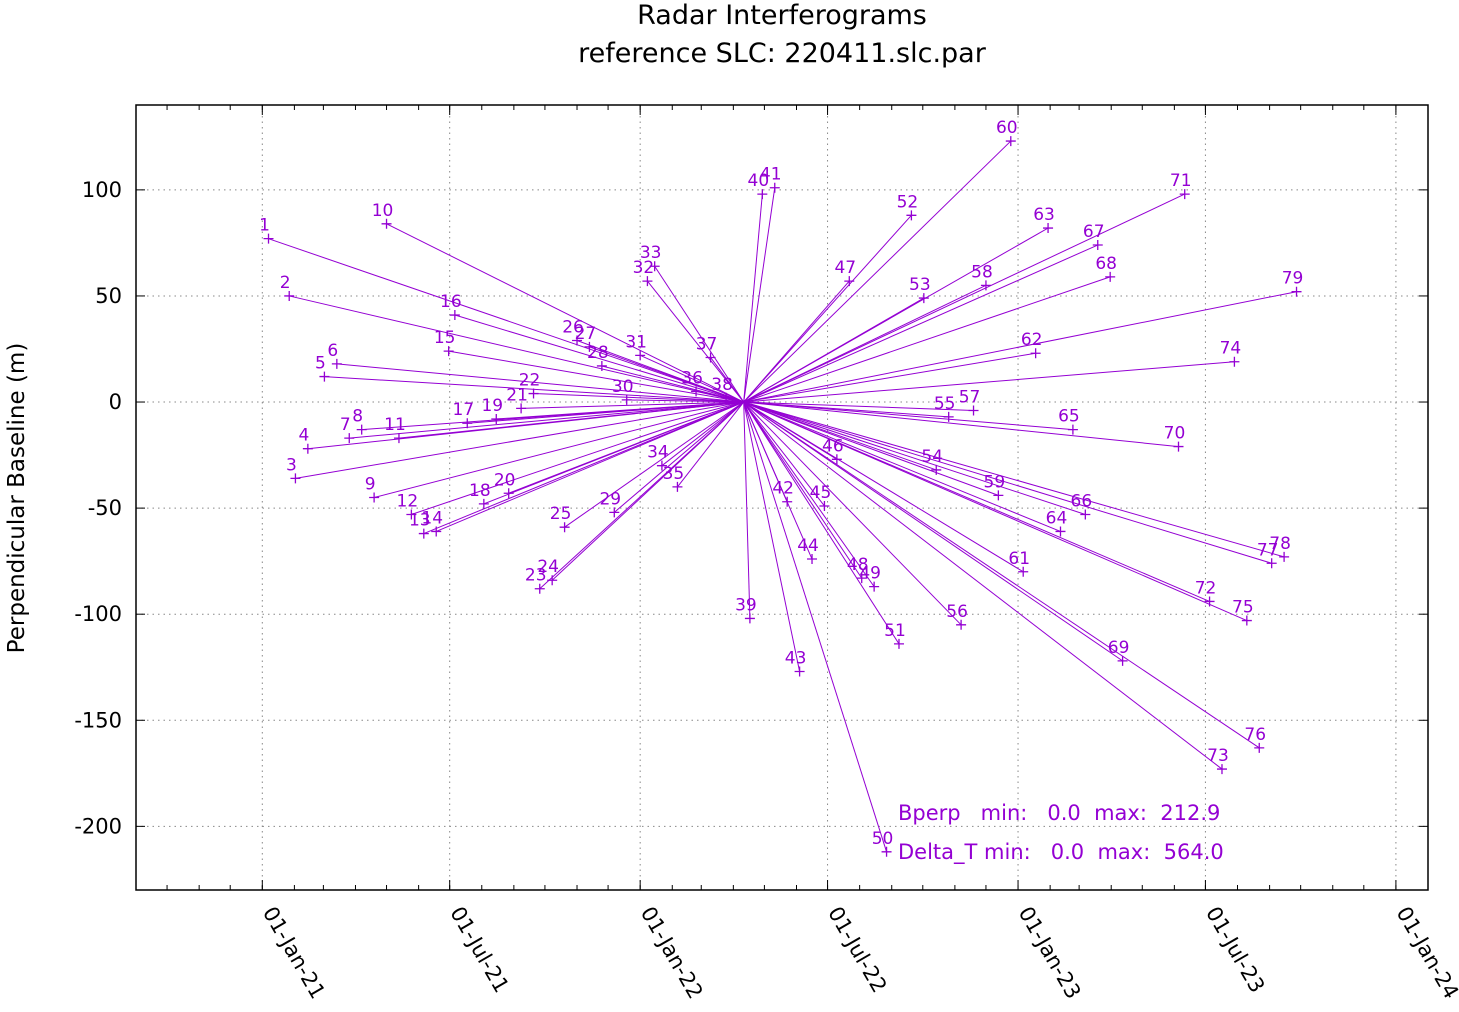 The image size is (1459, 1012). Describe the element at coordinates (1218, 756) in the screenshot. I see `acquisition-label: 73` at that location.